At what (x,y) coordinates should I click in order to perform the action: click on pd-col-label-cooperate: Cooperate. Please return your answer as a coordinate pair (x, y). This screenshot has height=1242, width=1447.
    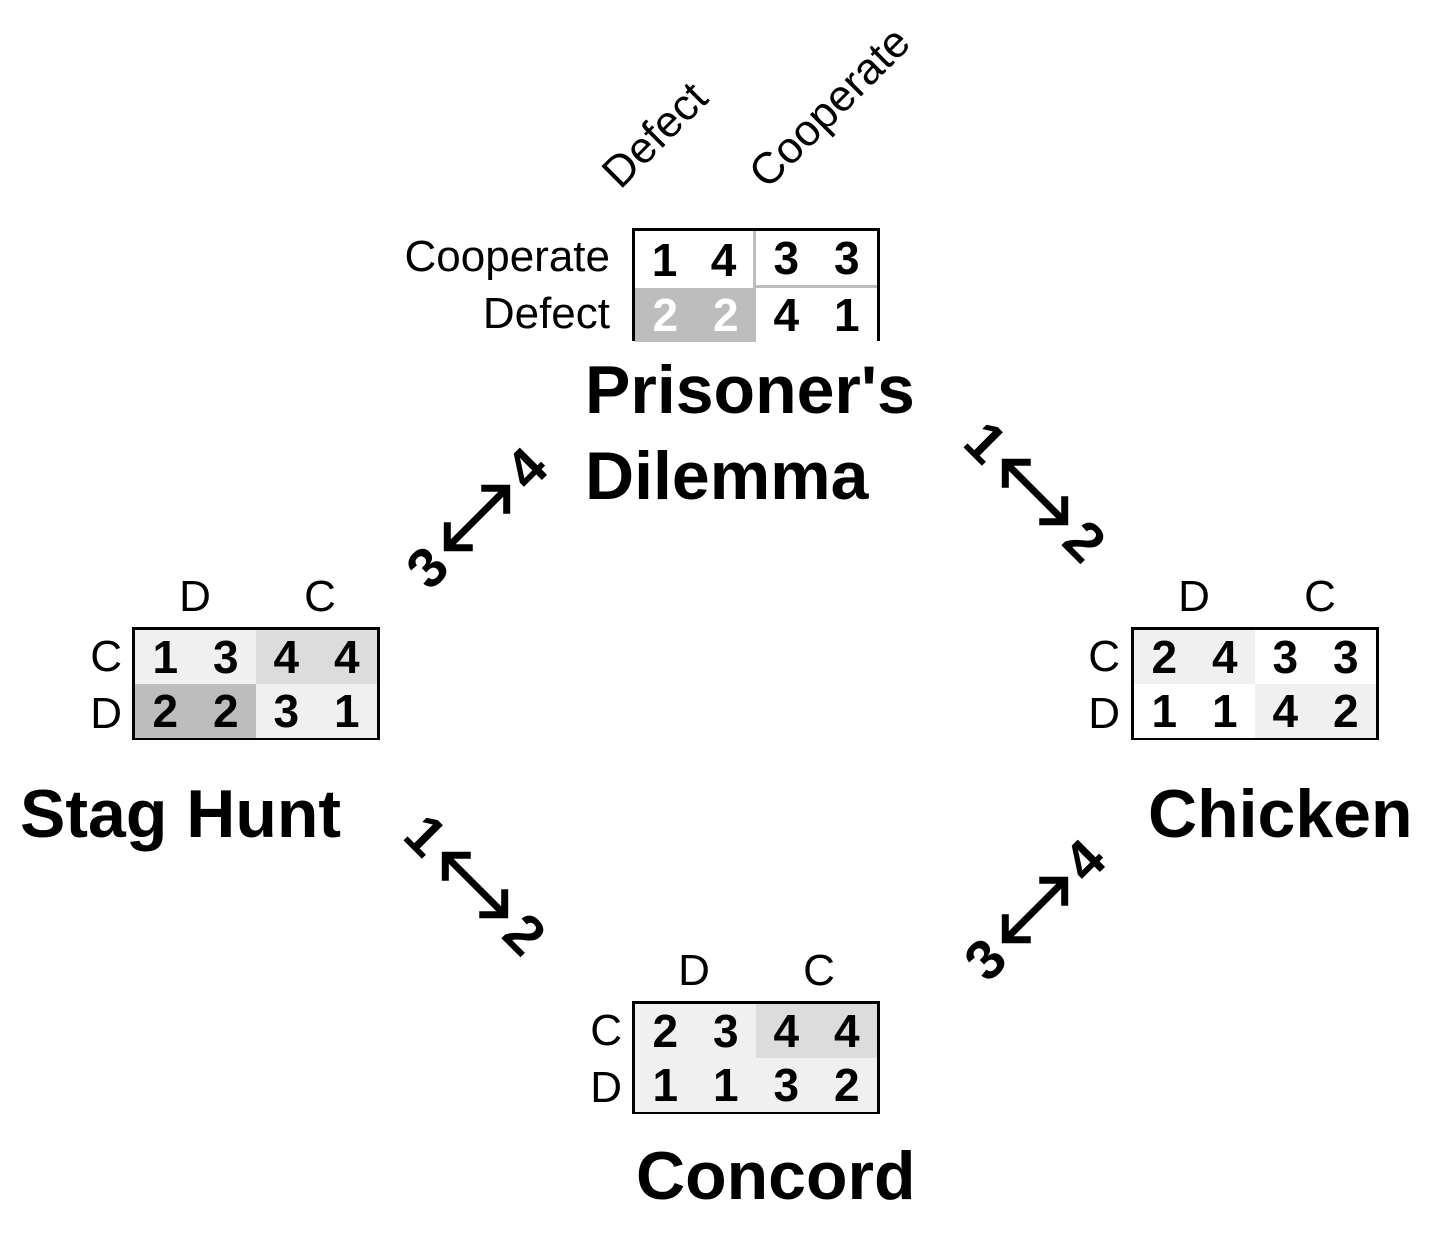
    Looking at the image, I should click on (829, 107).